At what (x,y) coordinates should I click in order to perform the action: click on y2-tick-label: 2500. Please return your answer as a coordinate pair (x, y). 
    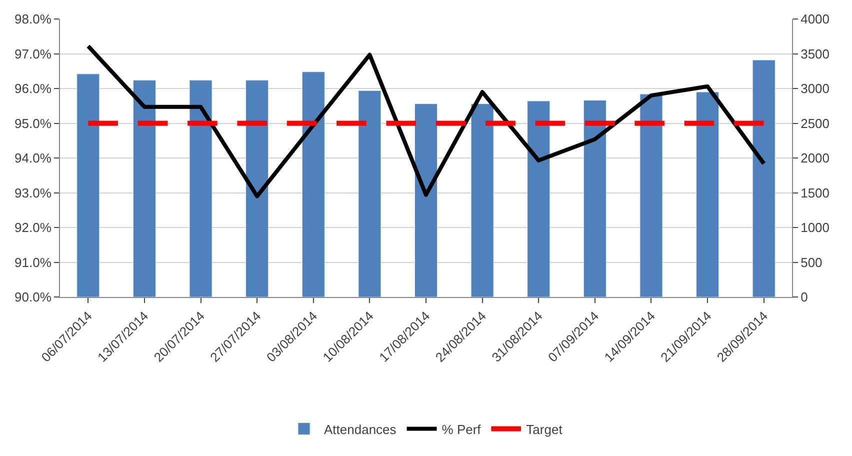
    Looking at the image, I should click on (815, 123).